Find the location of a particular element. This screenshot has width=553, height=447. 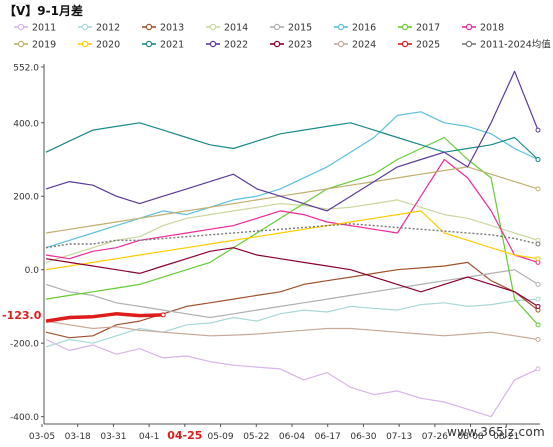

series-line-2021 is located at coordinates (292, 141).